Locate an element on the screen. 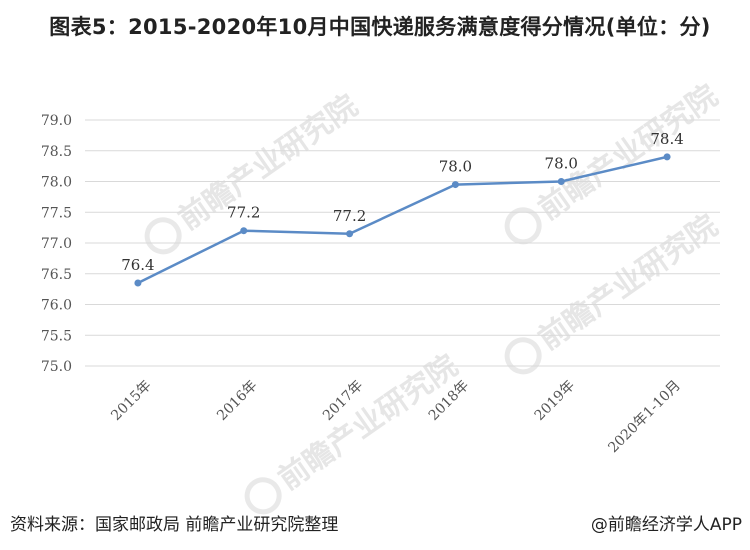 The height and width of the screenshot is (550, 750). x-tick-label: 2016年 is located at coordinates (237, 401).